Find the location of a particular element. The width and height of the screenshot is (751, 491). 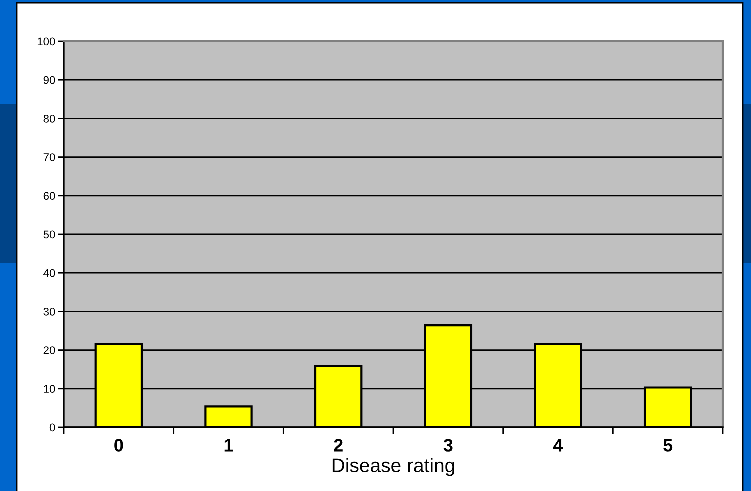

x-tick-label: 0 is located at coordinates (119, 445).